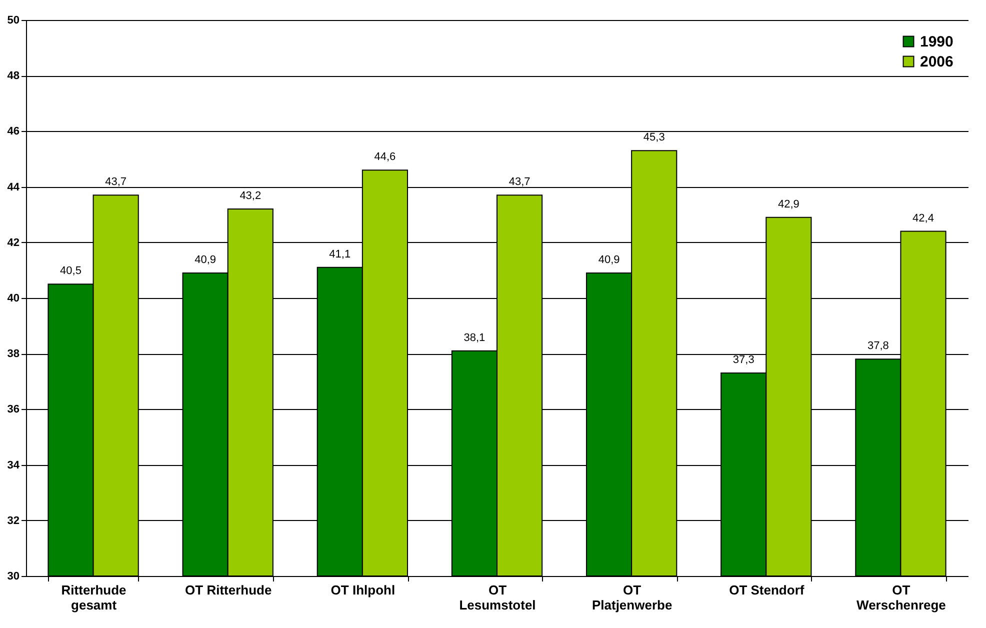  Describe the element at coordinates (654, 138) in the screenshot. I see `data-label: 45,3` at that location.